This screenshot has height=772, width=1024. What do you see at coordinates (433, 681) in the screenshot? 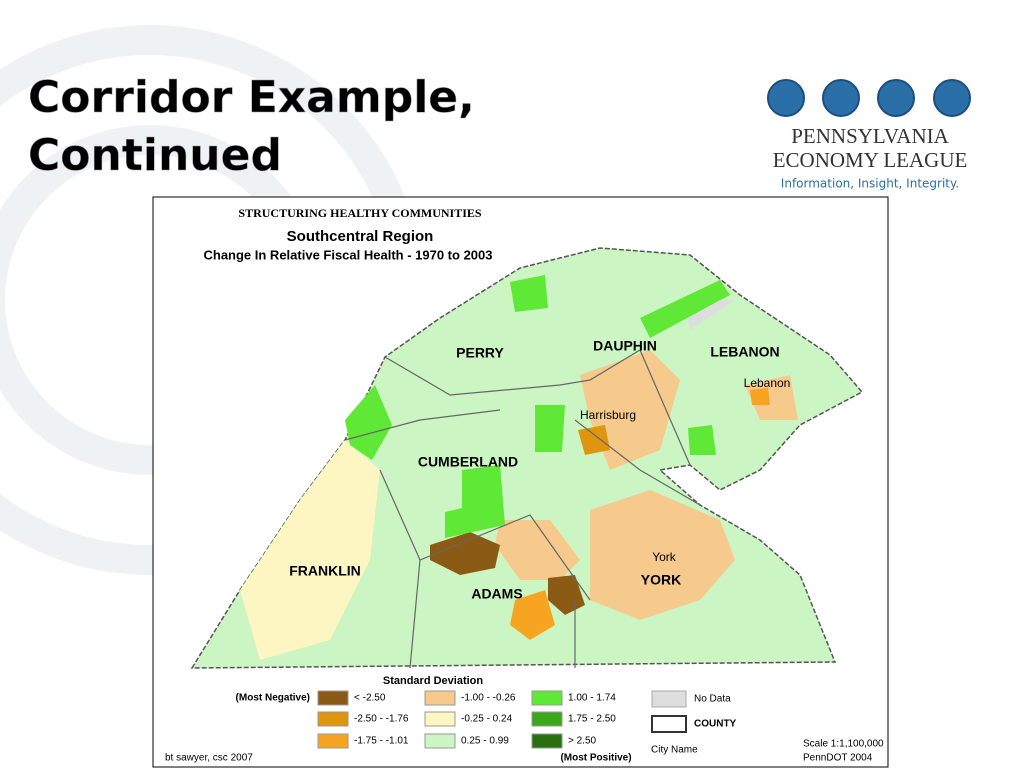
I see `legend-title: Standard Deviation` at bounding box center [433, 681].